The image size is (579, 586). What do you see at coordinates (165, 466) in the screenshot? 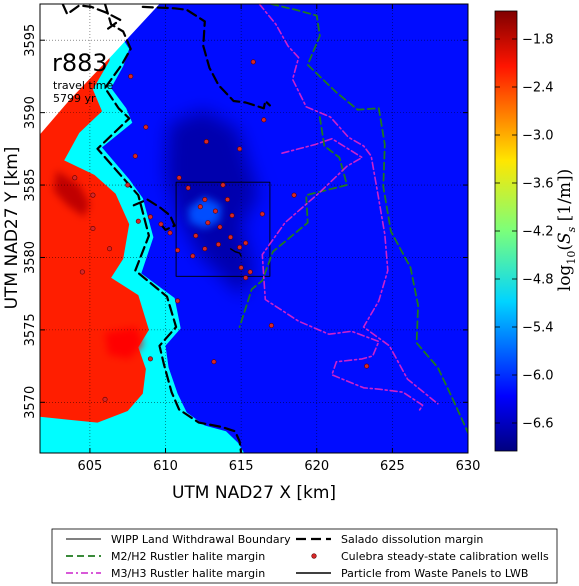
I see `x-tick-label: 610` at bounding box center [165, 466].